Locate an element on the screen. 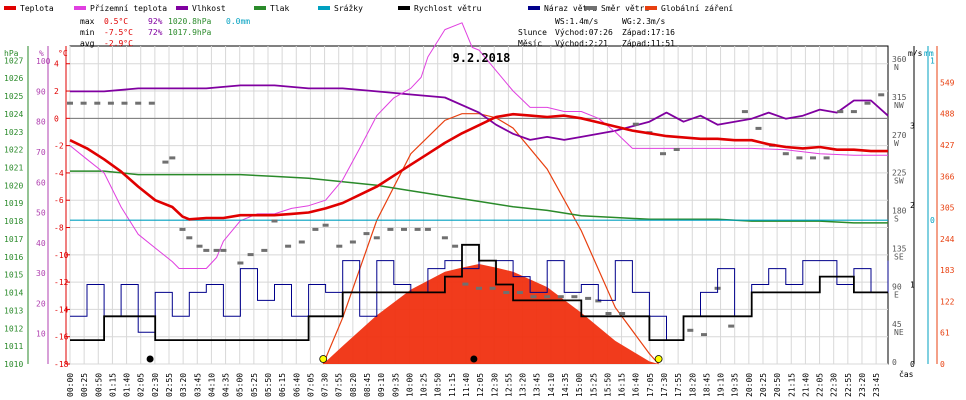 The image size is (966, 400). axis-label-rain: mm is located at coordinates (929, 53).